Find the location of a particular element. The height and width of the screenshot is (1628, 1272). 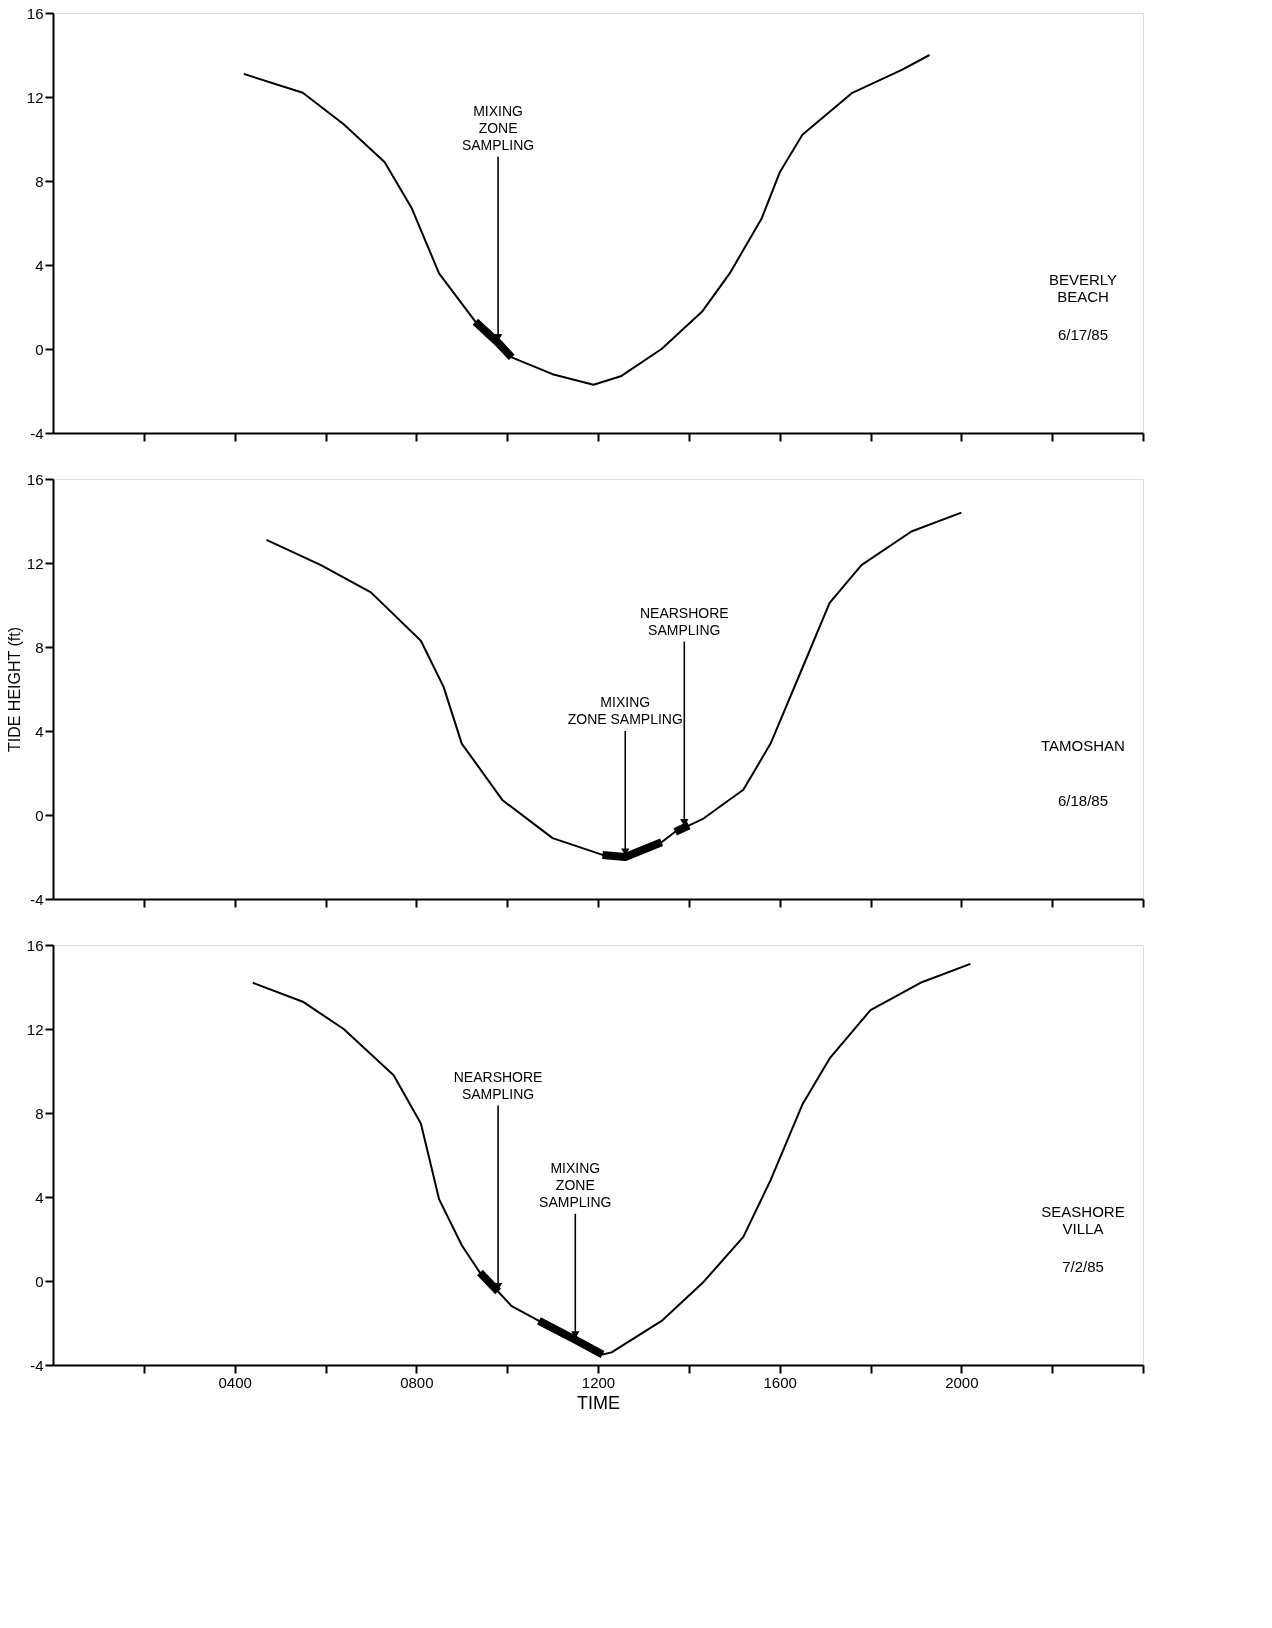

annotation: 6/18/85 is located at coordinates (1083, 801).